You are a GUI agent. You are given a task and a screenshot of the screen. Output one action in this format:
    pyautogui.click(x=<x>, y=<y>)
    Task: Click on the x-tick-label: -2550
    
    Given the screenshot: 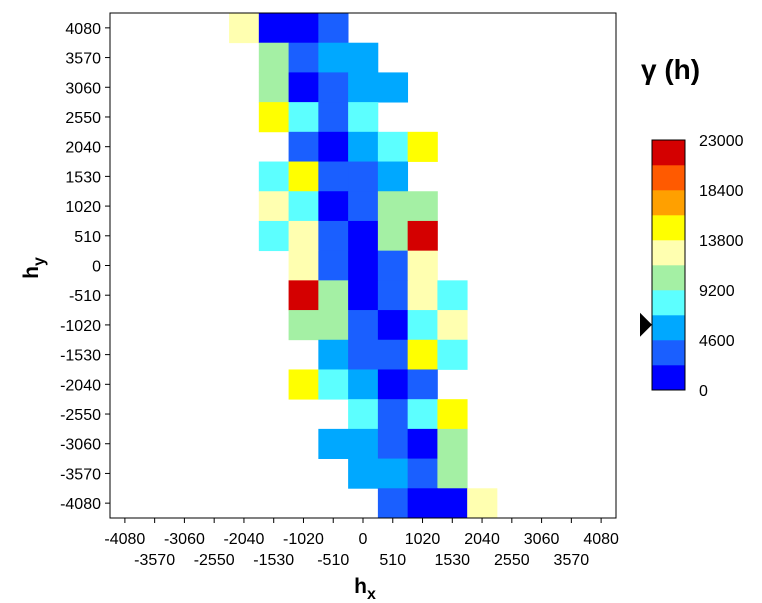 What is the action you would take?
    pyautogui.click(x=214, y=560)
    